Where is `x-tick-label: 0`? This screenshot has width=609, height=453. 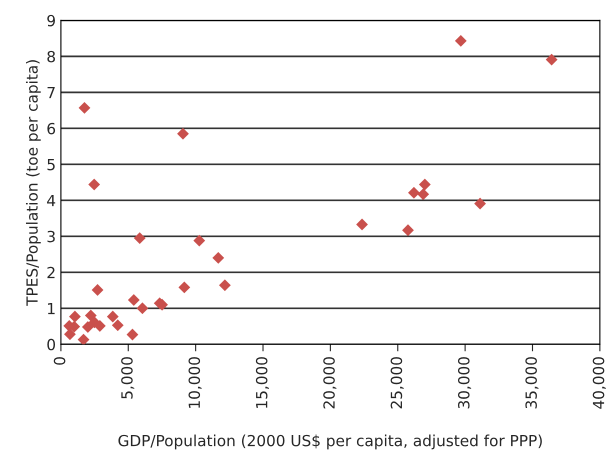 x-tick-label: 0 is located at coordinates (60, 361).